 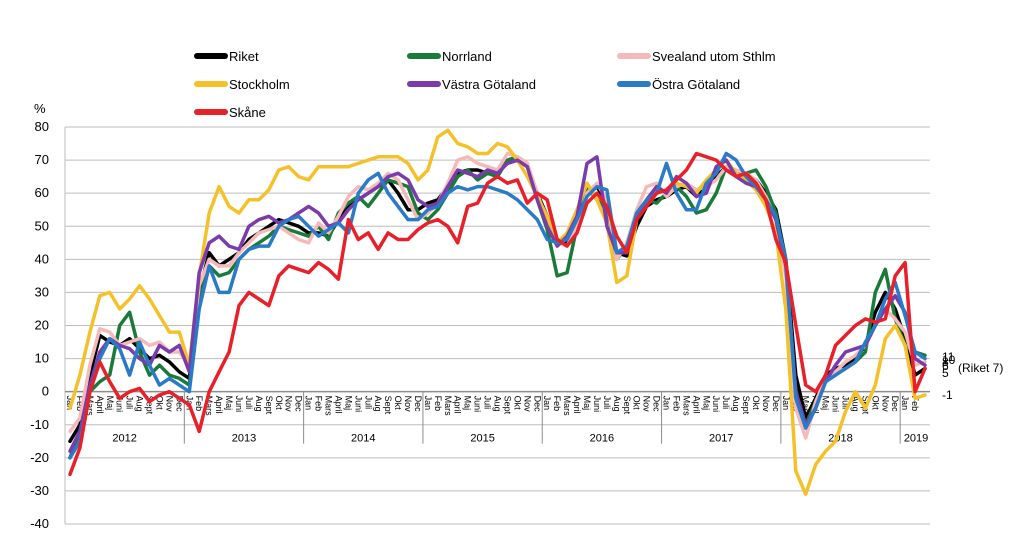 What do you see at coordinates (42, 258) in the screenshot?
I see `y-tick-label: 40` at bounding box center [42, 258].